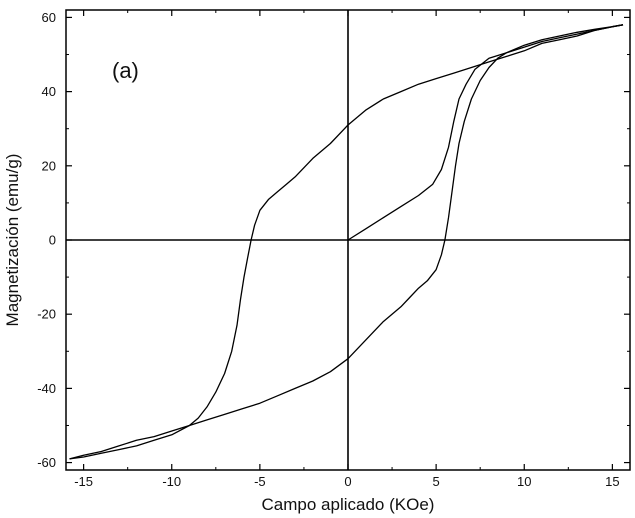 The height and width of the screenshot is (518, 635). I want to click on panel-label: (a), so click(125, 70).